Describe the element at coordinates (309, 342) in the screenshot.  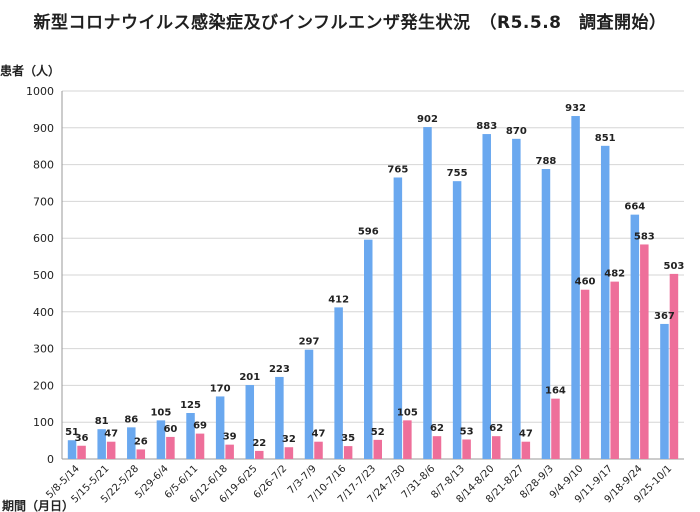
I see `covid-data-label: 297` at that location.